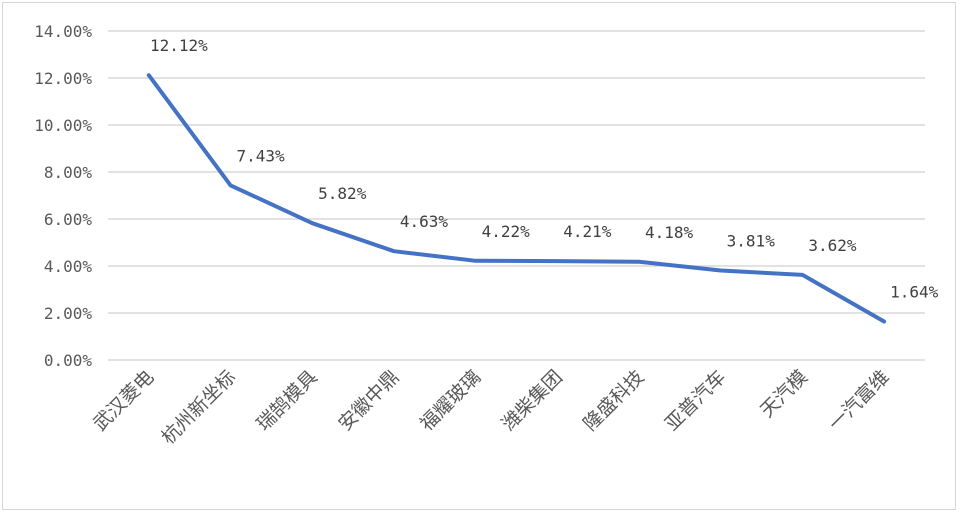 The image size is (960, 514). What do you see at coordinates (63, 78) in the screenshot?
I see `y-tick-label: 12.00%` at bounding box center [63, 78].